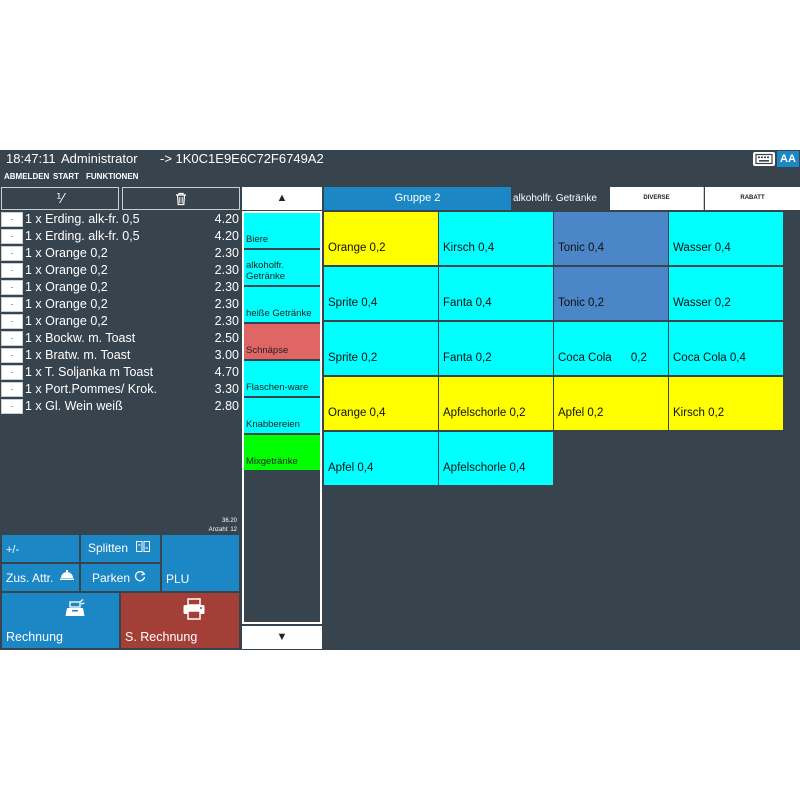  I want to click on split-button: Splitten, so click(120, 548).